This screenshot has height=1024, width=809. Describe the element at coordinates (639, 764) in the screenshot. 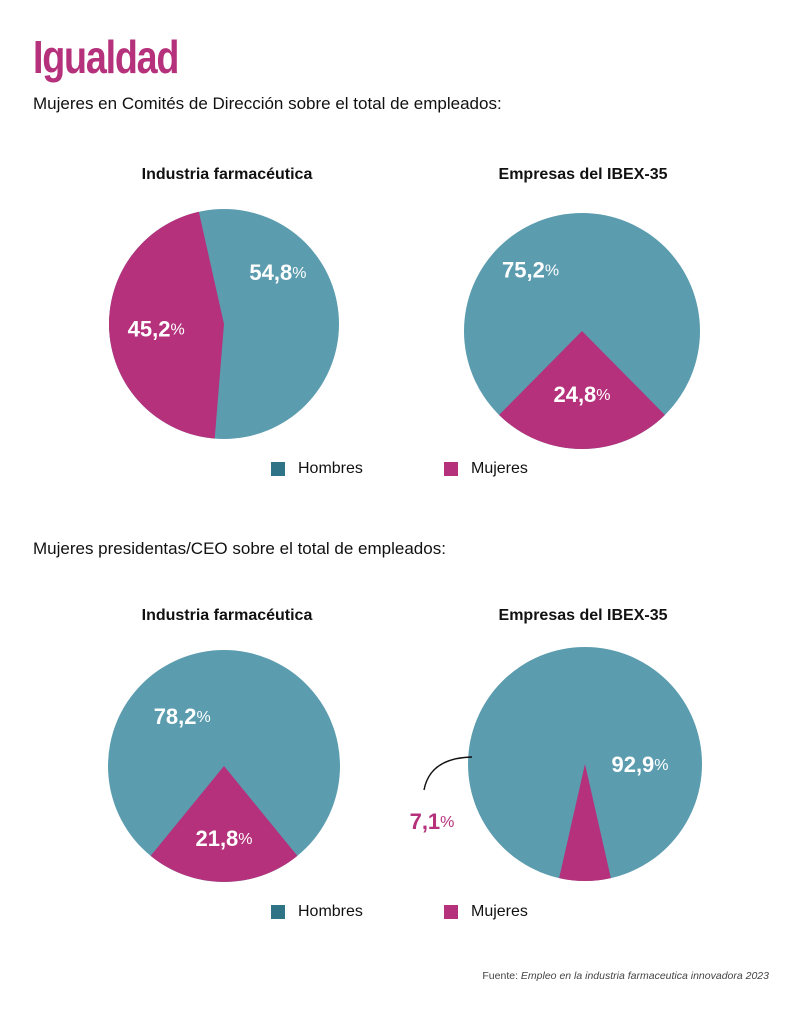

I see `data-label-hombres: 92,9%` at that location.